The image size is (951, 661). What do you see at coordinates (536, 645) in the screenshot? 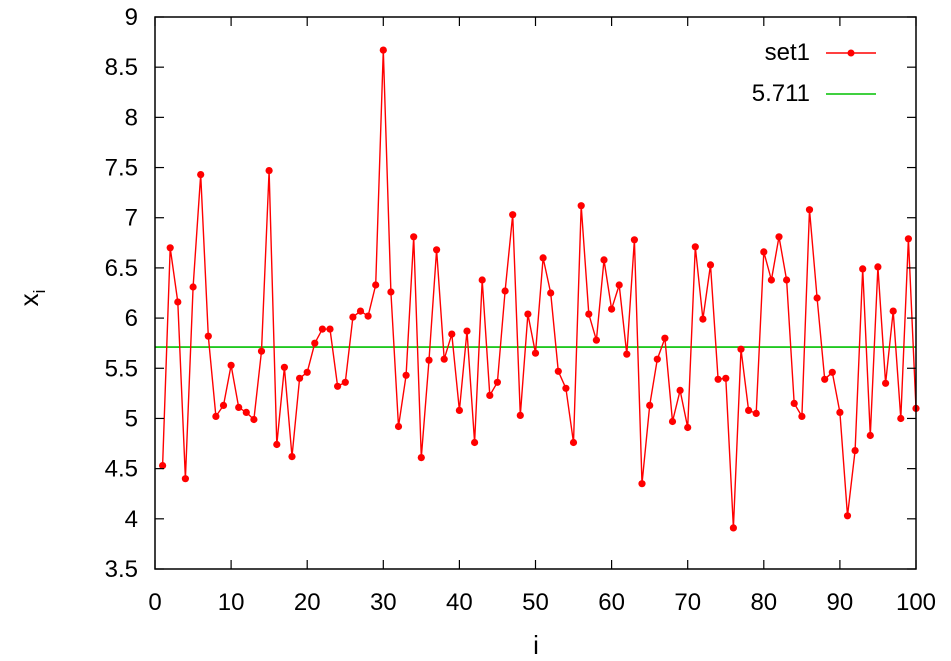
I see `x-axis-title: i` at bounding box center [536, 645].